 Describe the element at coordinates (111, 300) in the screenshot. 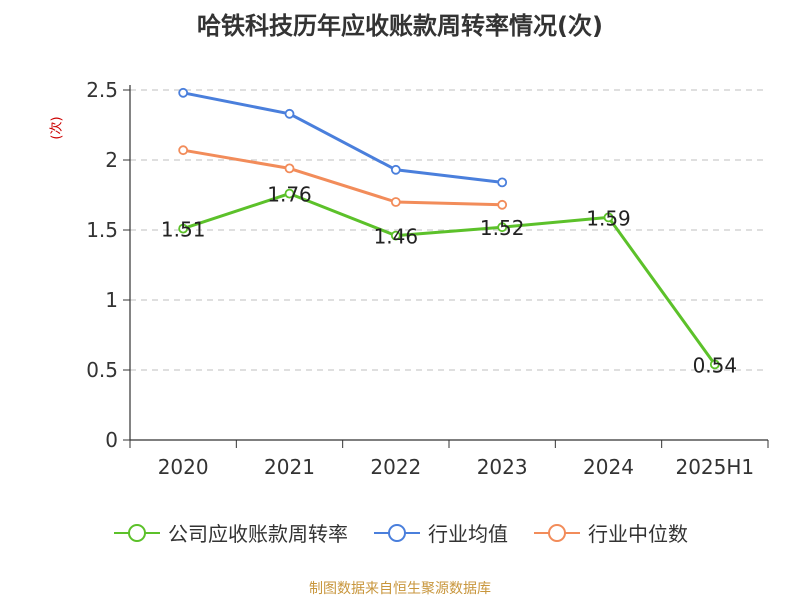

I see `y-tick-label-2: 1` at that location.